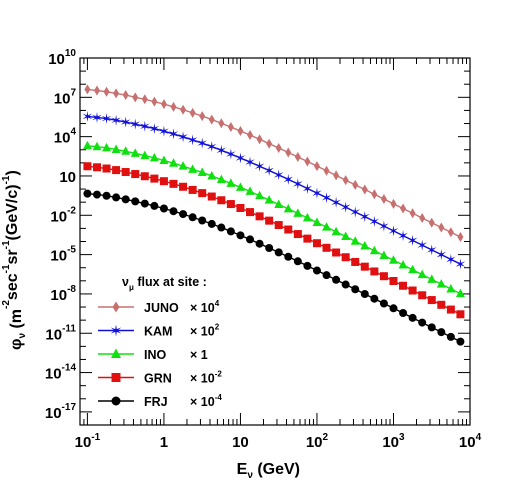 The image size is (523, 504). What do you see at coordinates (240, 442) in the screenshot?
I see `x-tick-label: 10` at bounding box center [240, 442].